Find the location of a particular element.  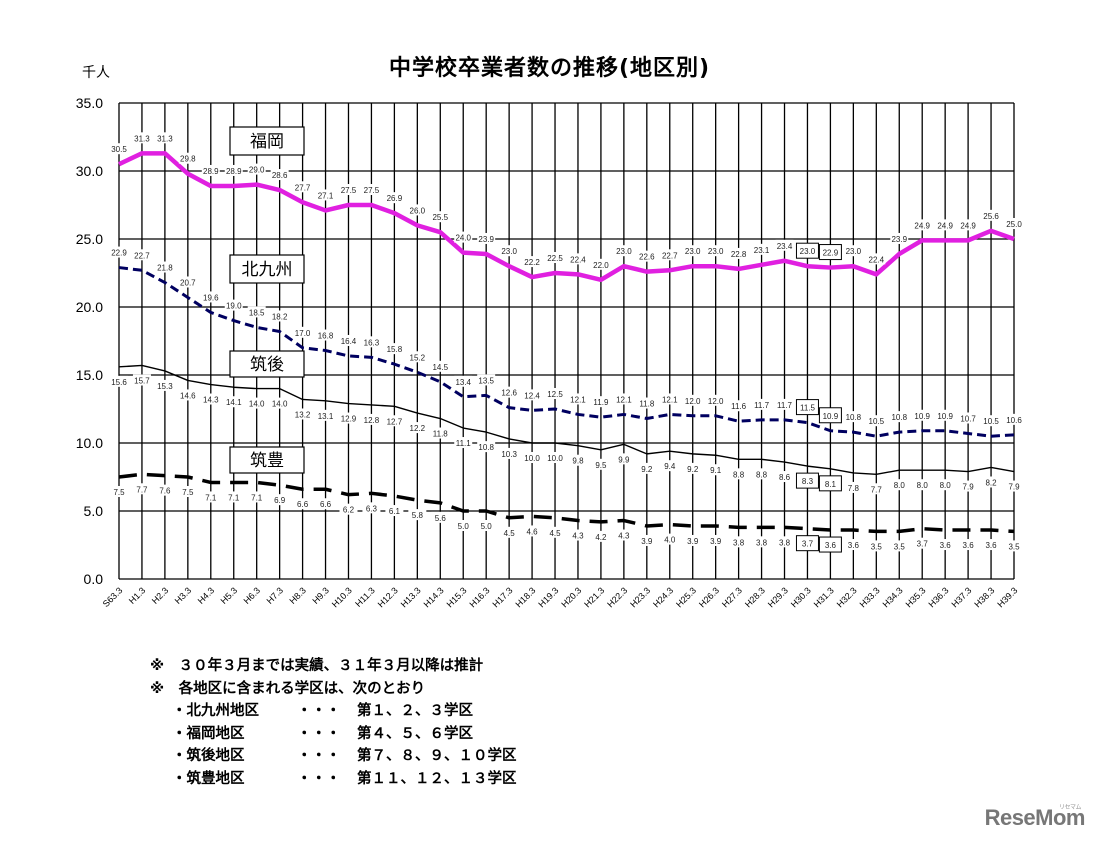

x-tick-label: H25.3 is located at coordinates (686, 597).